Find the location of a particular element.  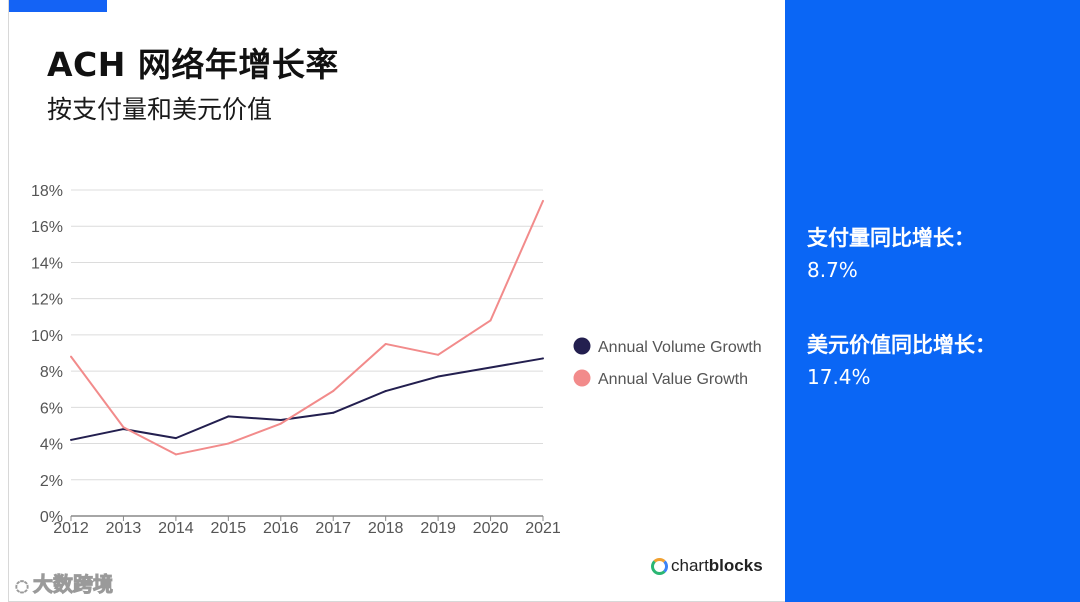

stat-volume-value: 8.7% is located at coordinates (832, 270).